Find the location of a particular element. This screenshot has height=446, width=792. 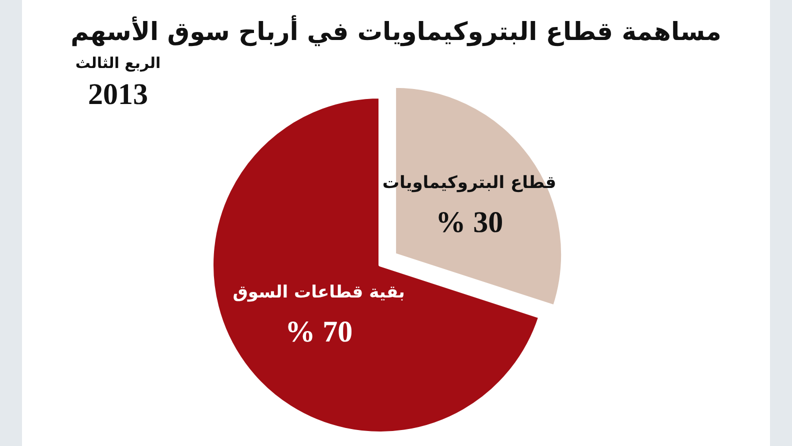

chart-title: مساهمة قطاع البتروكيماويات في أرباح سوق الأسهم is located at coordinates (396, 31).